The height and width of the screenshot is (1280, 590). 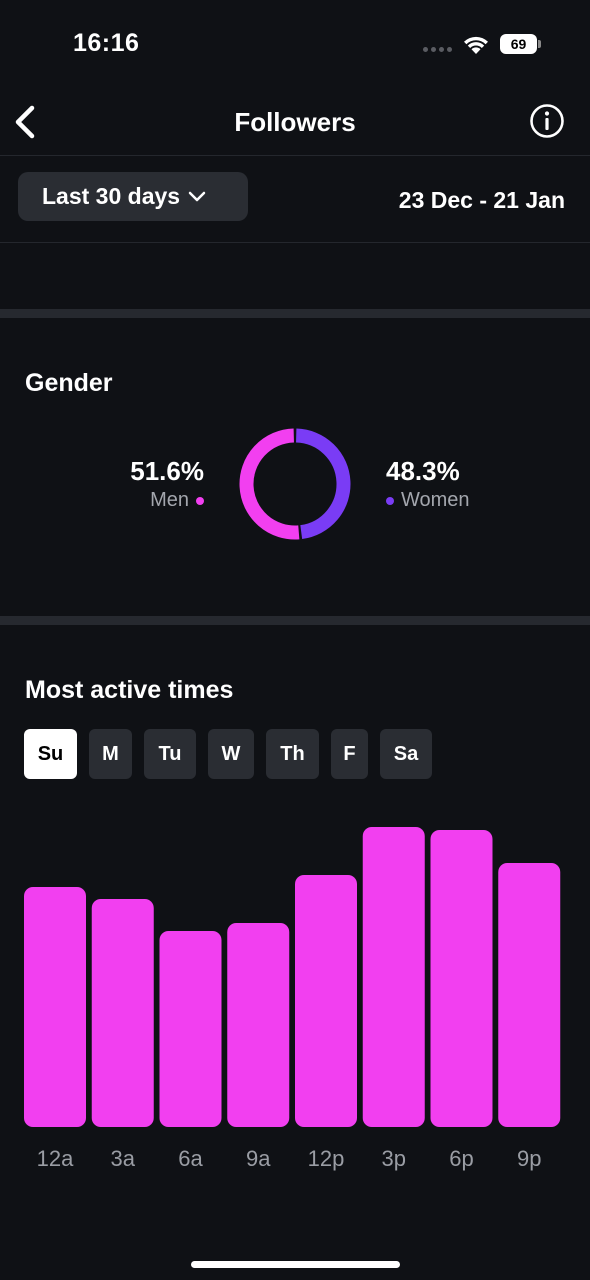 I want to click on gender-women-stat: 48.3% Women, so click(x=428, y=484).